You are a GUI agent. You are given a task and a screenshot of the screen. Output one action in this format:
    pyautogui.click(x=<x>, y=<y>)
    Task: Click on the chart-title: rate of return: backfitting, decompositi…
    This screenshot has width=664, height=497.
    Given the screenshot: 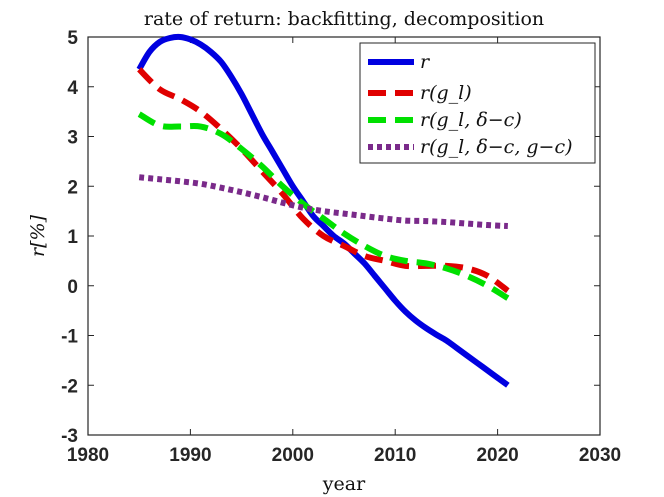 What is the action you would take?
    pyautogui.click(x=344, y=19)
    